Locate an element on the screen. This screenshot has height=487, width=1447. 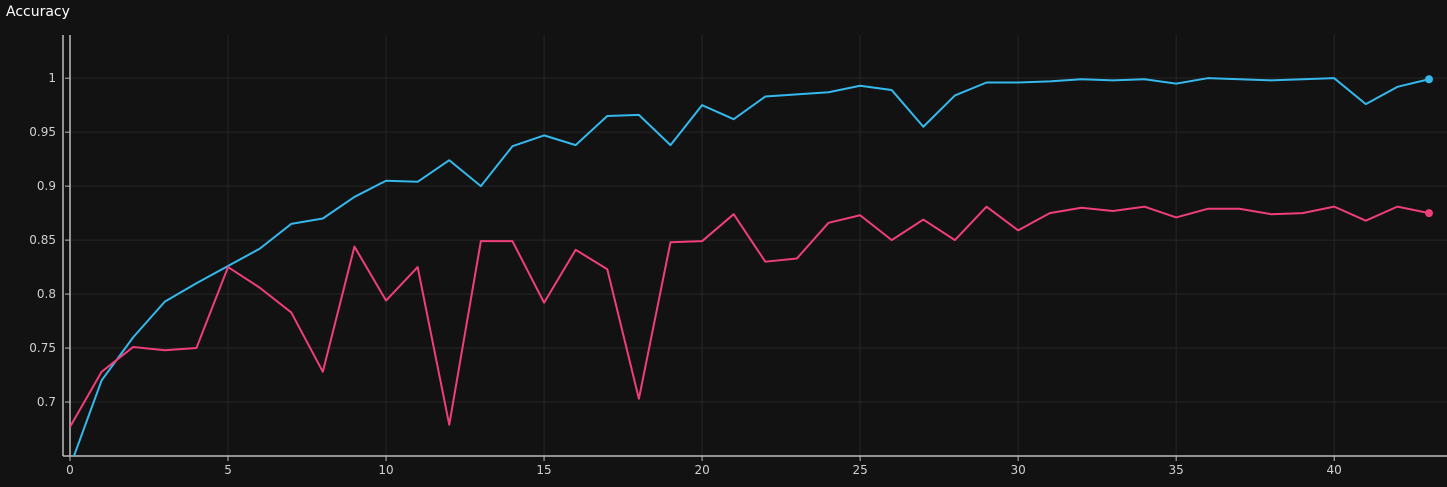
y-tick-label: 0.85 is located at coordinates (42, 240).